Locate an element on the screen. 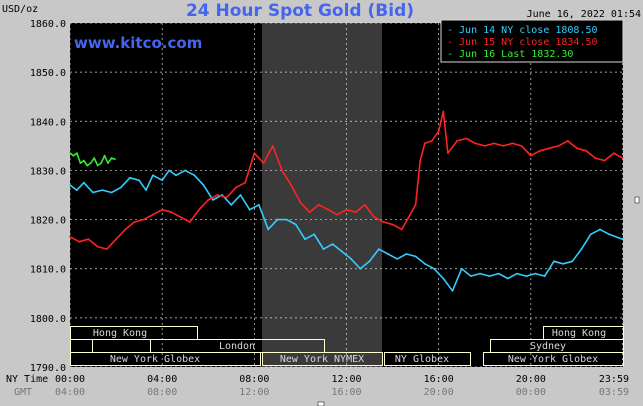 The image size is (643, 406). x-tick-label-gmt: 08:00 is located at coordinates (162, 392).